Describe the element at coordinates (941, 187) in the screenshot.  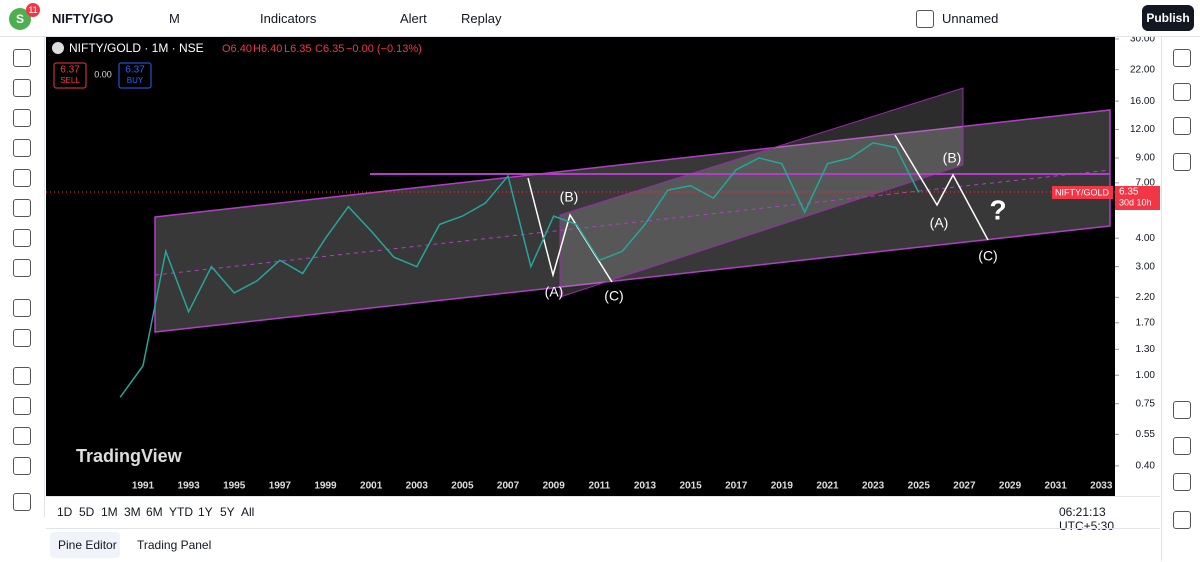
I see `wave-line` at that location.